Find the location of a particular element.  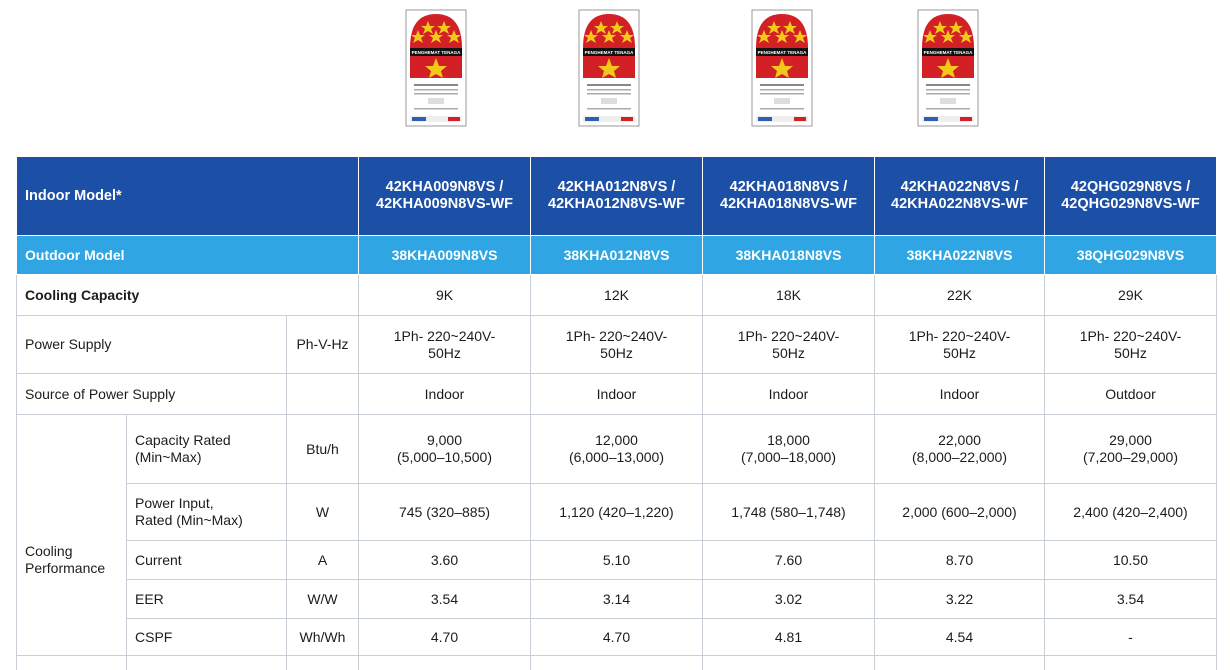

cooling-capacity-row: Cooling Capacity 9K 12K 18K 22K 29K is located at coordinates (617, 295).